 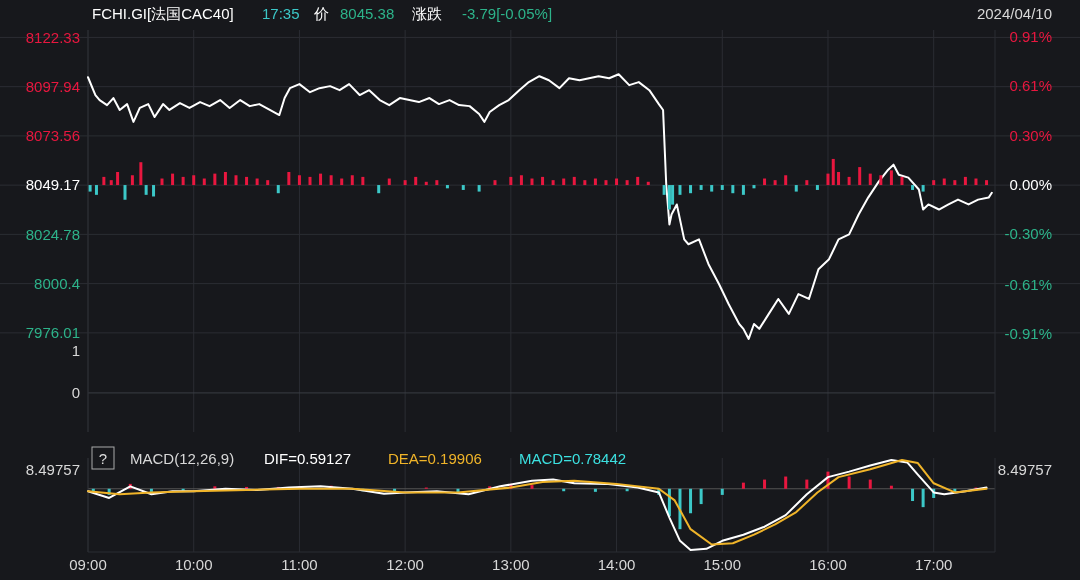 I want to click on x-tick-label: 09:00, so click(x=88, y=564).